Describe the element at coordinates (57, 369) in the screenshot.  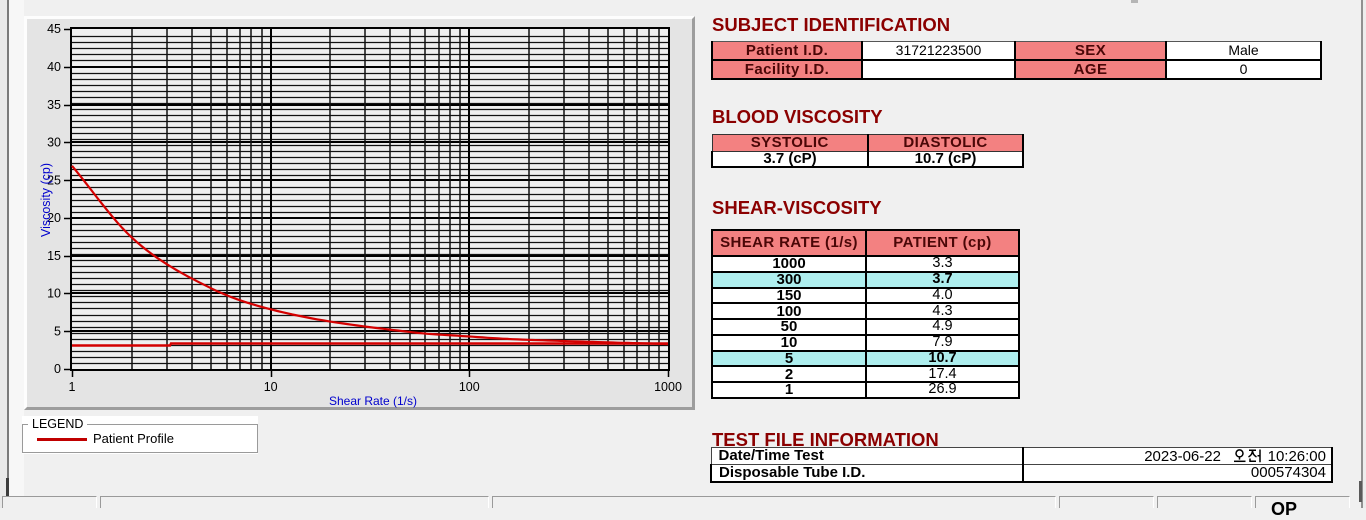
I see `svg-text: 0` at that location.